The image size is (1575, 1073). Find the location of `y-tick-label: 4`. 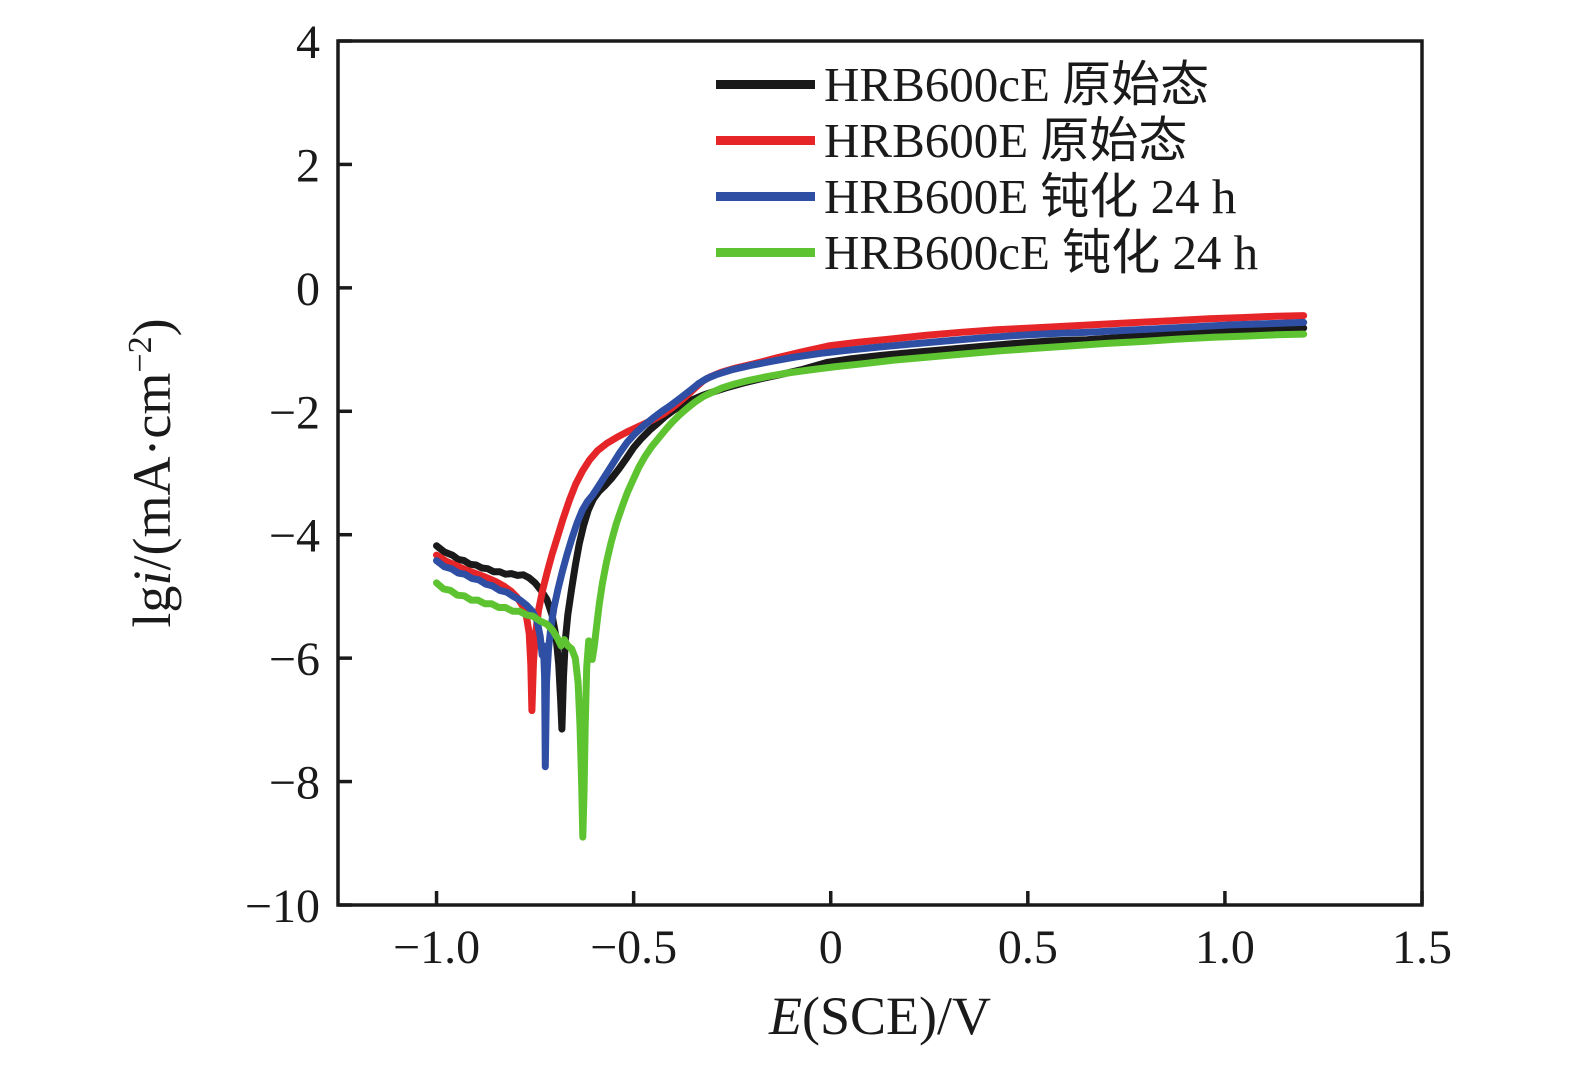

y-tick-label: 4 is located at coordinates (308, 42).